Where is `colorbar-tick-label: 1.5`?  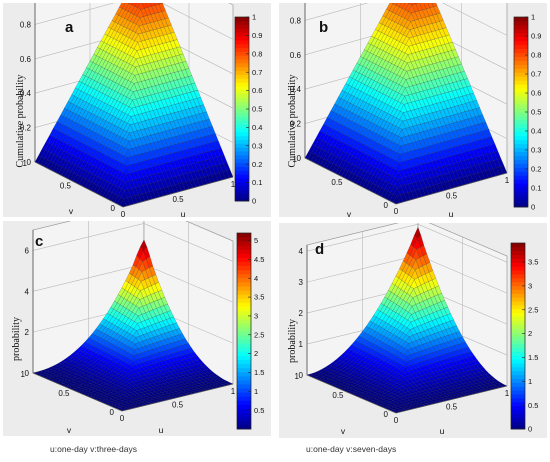 colorbar-tick-label: 1.5 is located at coordinates (259, 372).